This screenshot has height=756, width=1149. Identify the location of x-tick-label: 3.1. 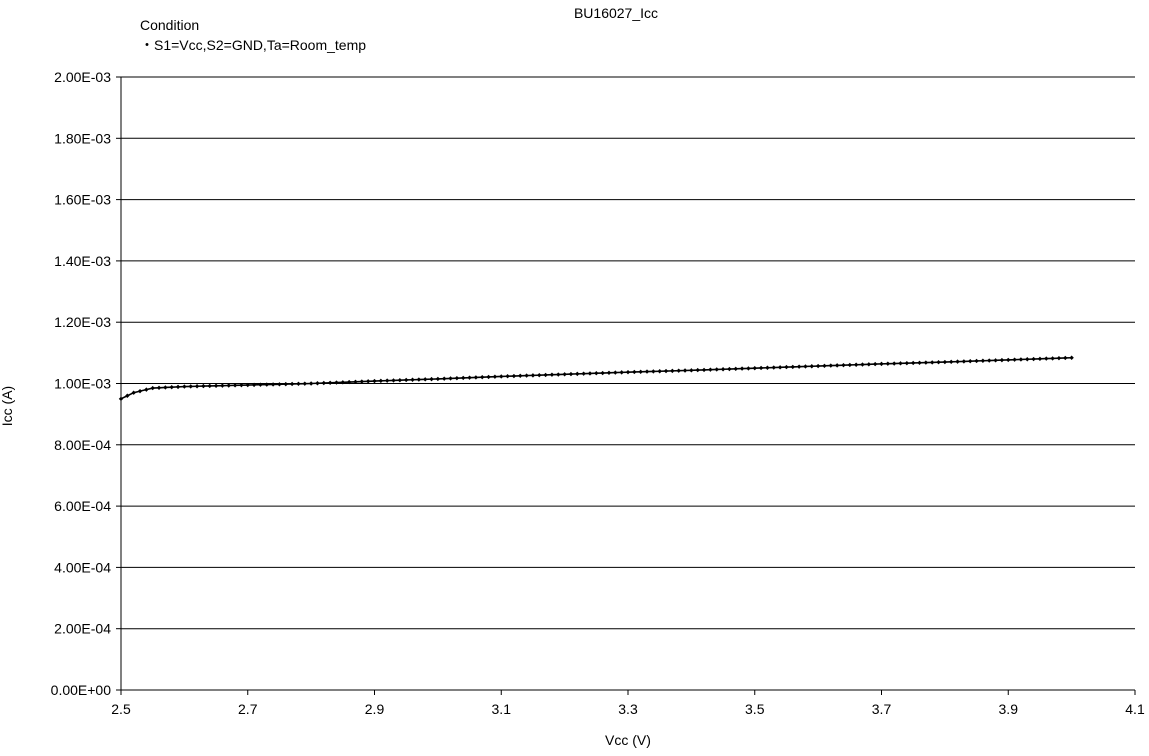
(502, 709).